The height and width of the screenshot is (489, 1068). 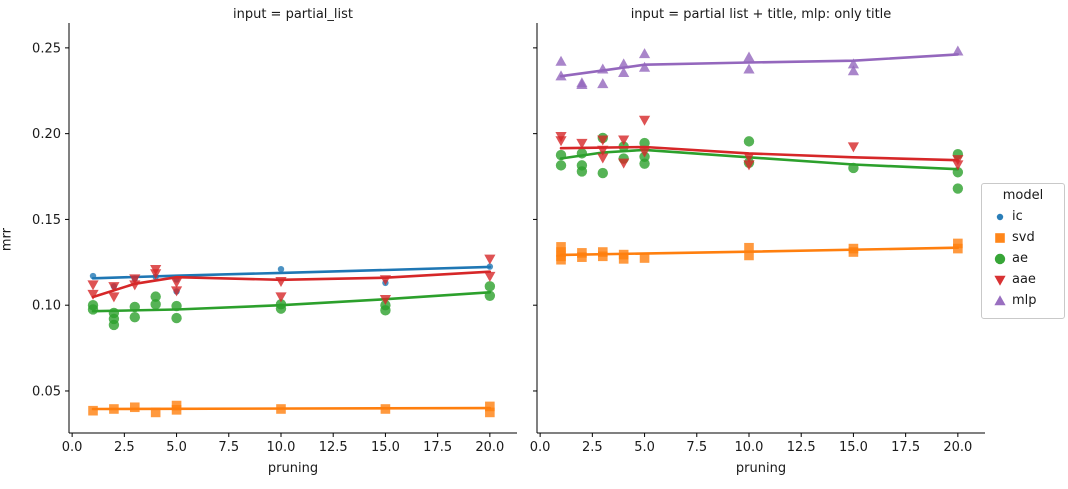 What do you see at coordinates (759, 153) in the screenshot?
I see `regression-line-aae` at bounding box center [759, 153].